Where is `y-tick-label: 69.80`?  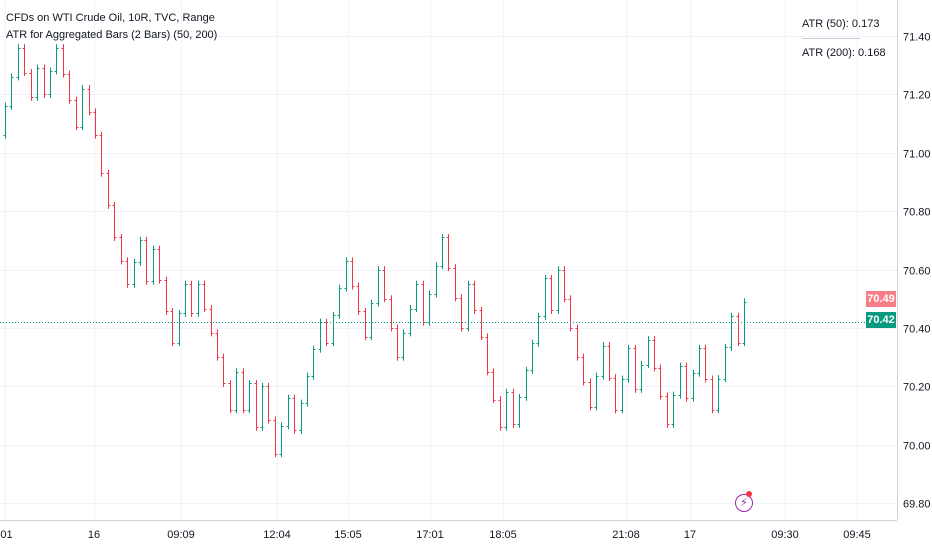
y-tick-label: 69.80 is located at coordinates (917, 505).